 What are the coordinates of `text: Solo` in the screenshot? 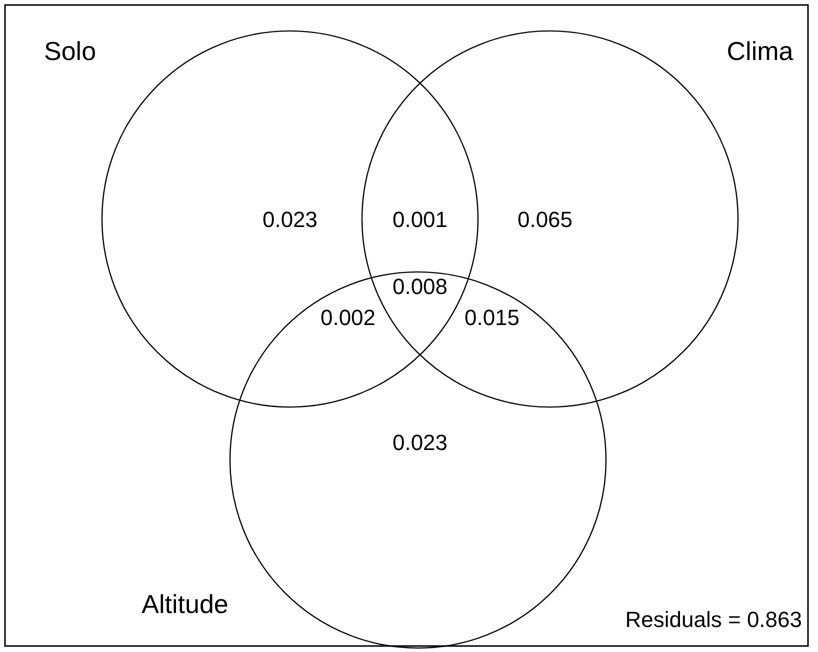 It's located at (70, 51).